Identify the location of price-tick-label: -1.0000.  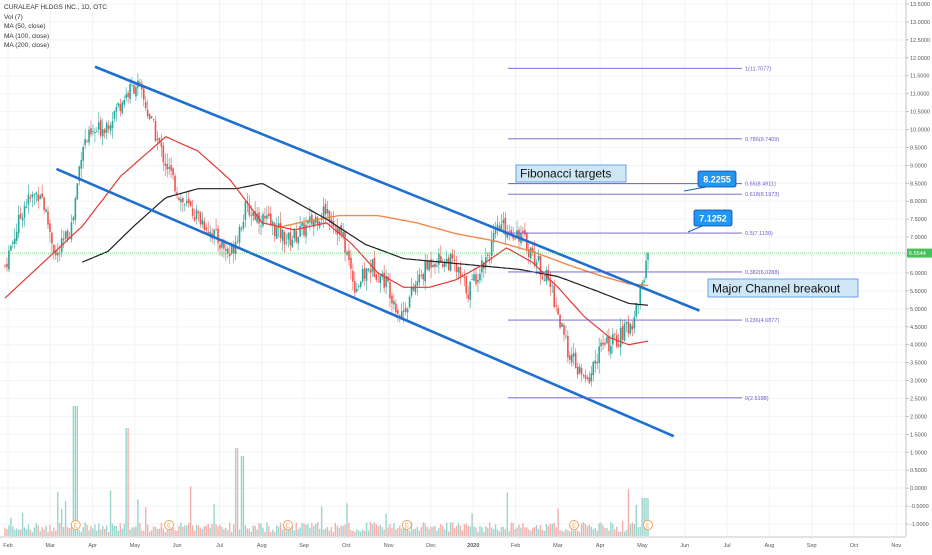
(919, 525).